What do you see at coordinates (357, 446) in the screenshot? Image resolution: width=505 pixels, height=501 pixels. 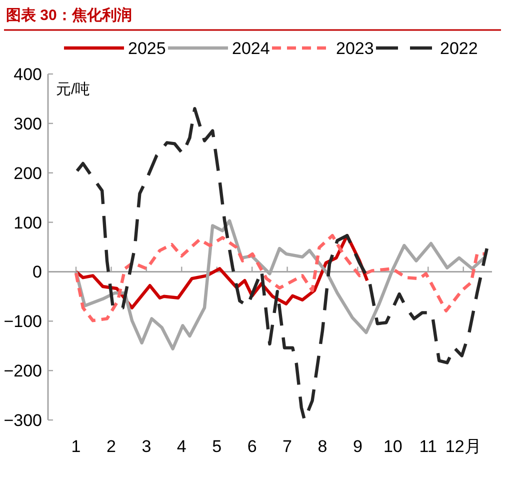 I see `x-tick-label: 9` at bounding box center [357, 446].